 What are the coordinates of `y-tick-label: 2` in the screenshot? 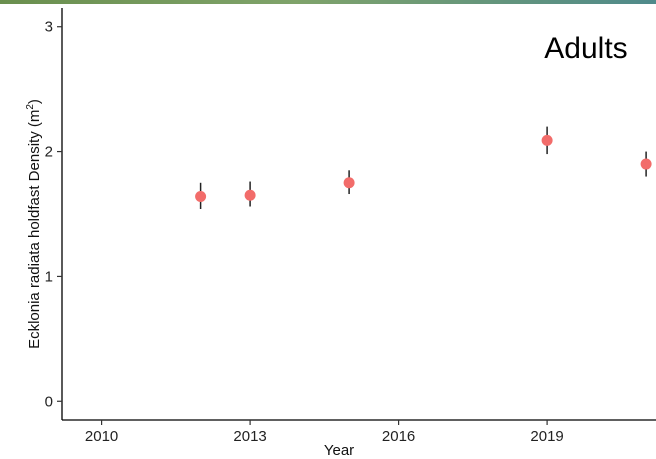 It's located at (49, 152).